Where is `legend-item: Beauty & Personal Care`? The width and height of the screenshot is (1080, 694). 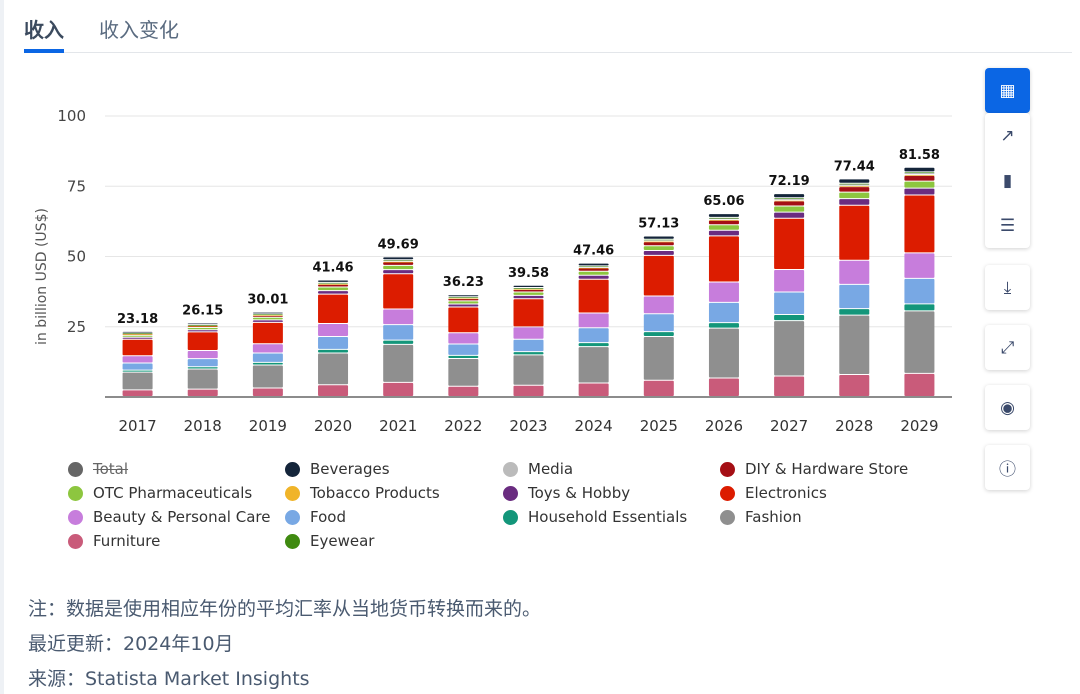
legend-item: Beauty & Personal Care is located at coordinates (169, 517).